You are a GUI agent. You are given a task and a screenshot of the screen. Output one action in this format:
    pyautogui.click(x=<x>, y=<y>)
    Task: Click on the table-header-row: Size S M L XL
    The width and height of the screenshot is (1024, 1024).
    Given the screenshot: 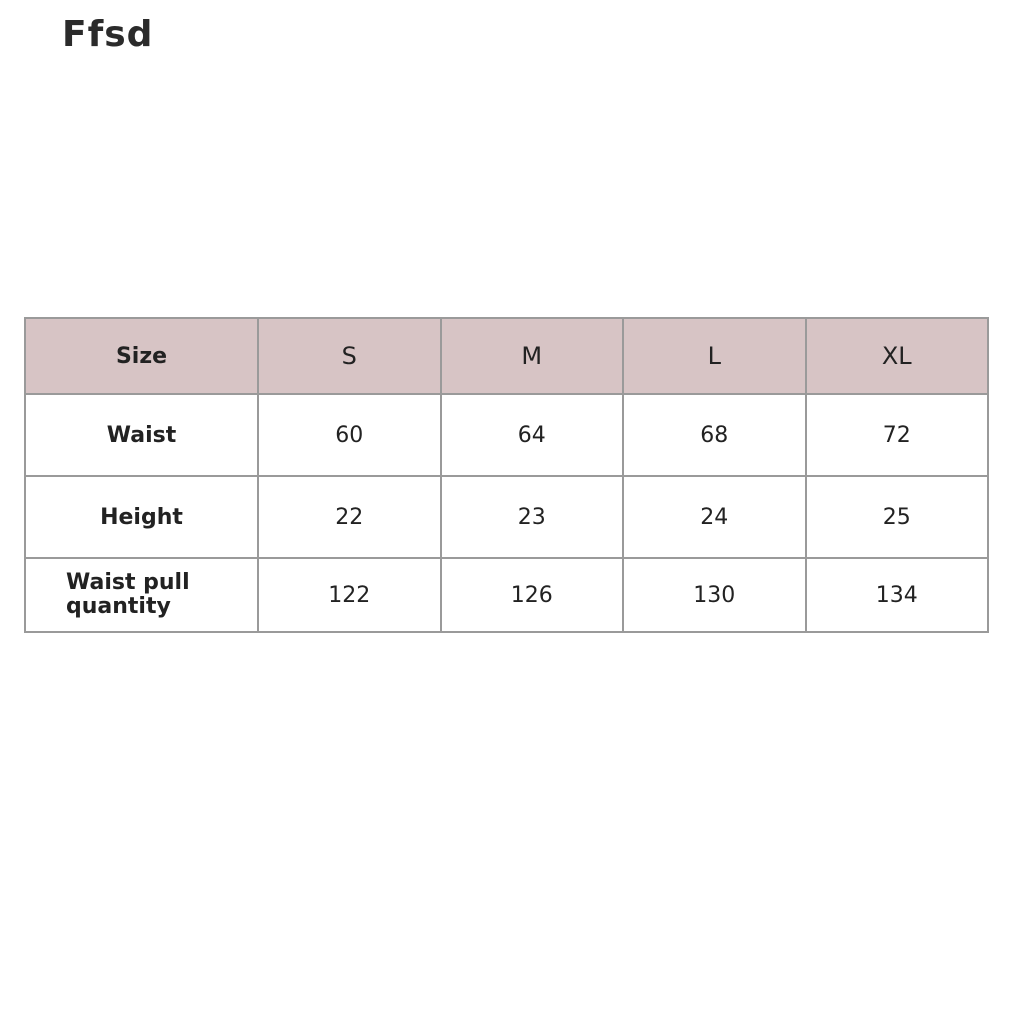 What is the action you would take?
    pyautogui.click(x=506, y=356)
    